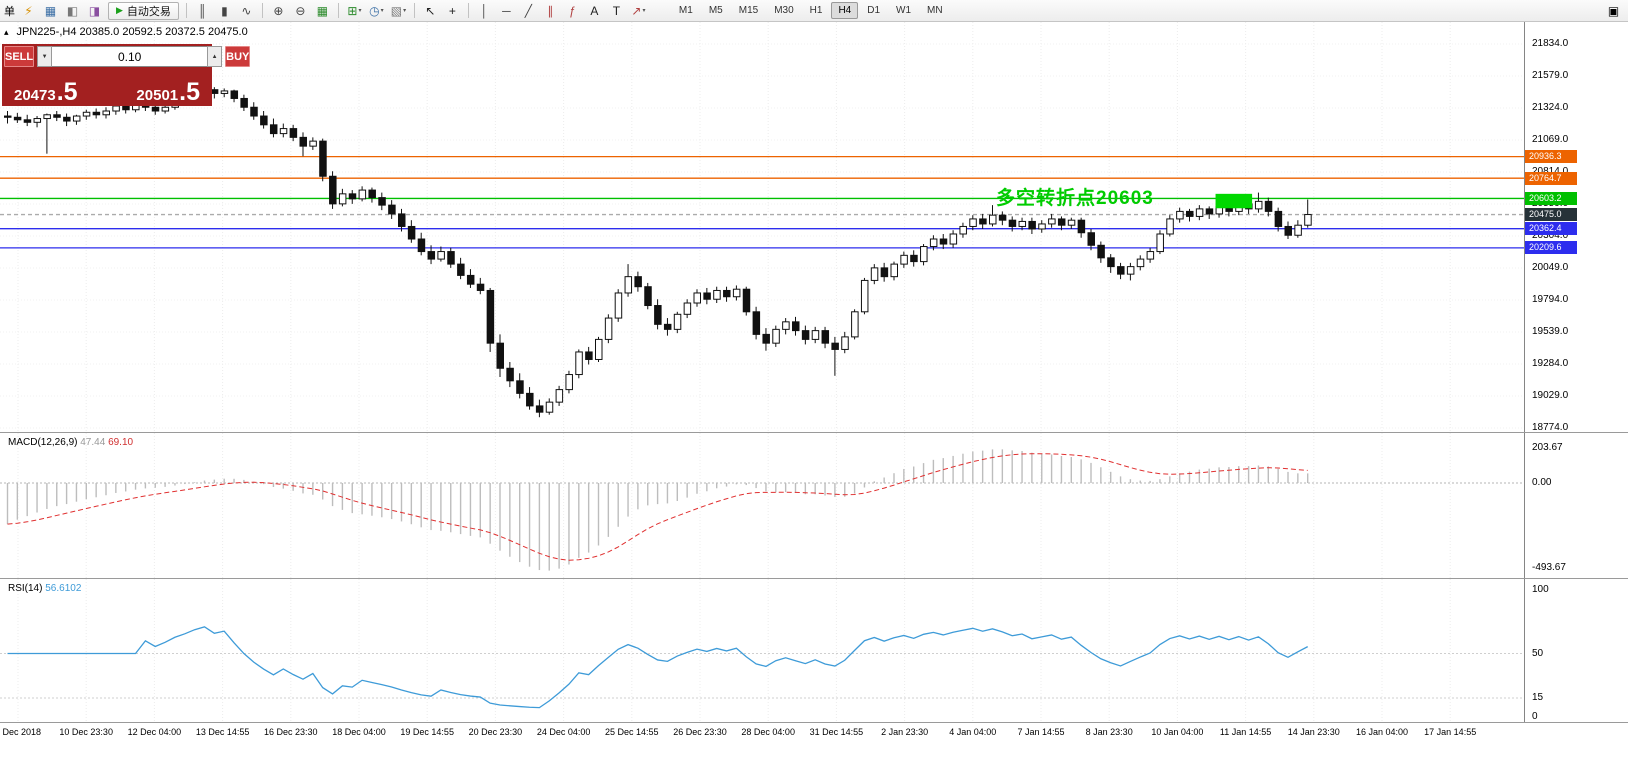  I want to click on time-axis-label: 19 Dec 14:55, so click(427, 732).